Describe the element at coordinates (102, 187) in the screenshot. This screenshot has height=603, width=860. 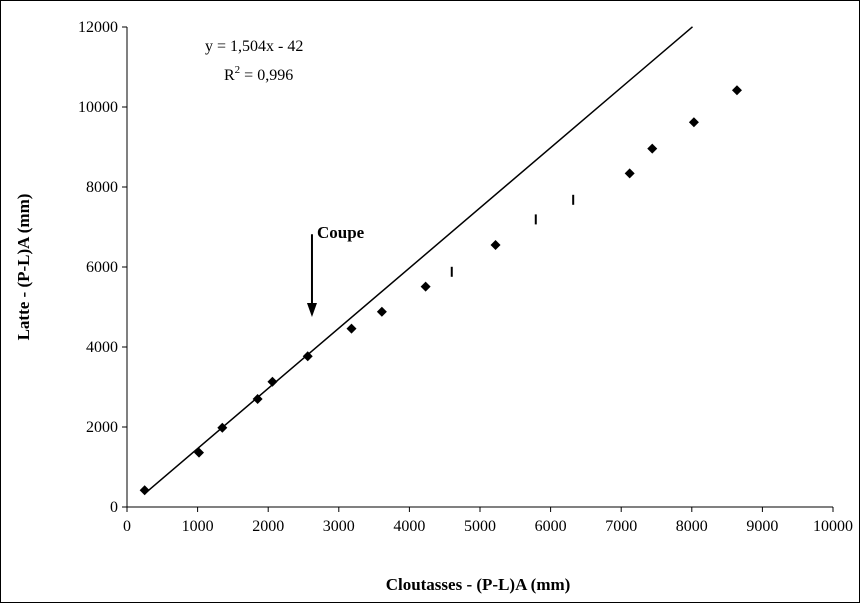
I see `y-tick-label: 8000` at that location.